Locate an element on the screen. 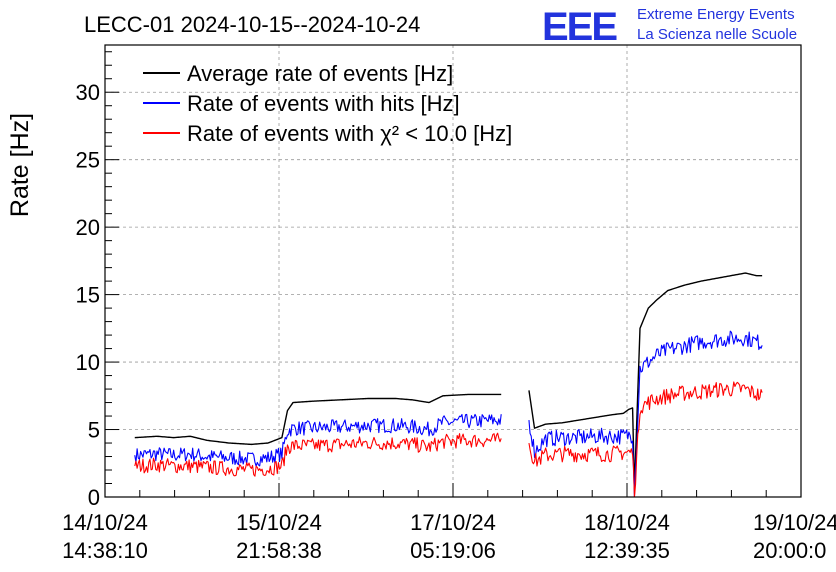 The height and width of the screenshot is (572, 836). legend-label-2: Rate of events with χ² < 10.0 [Hz] is located at coordinates (349, 133).